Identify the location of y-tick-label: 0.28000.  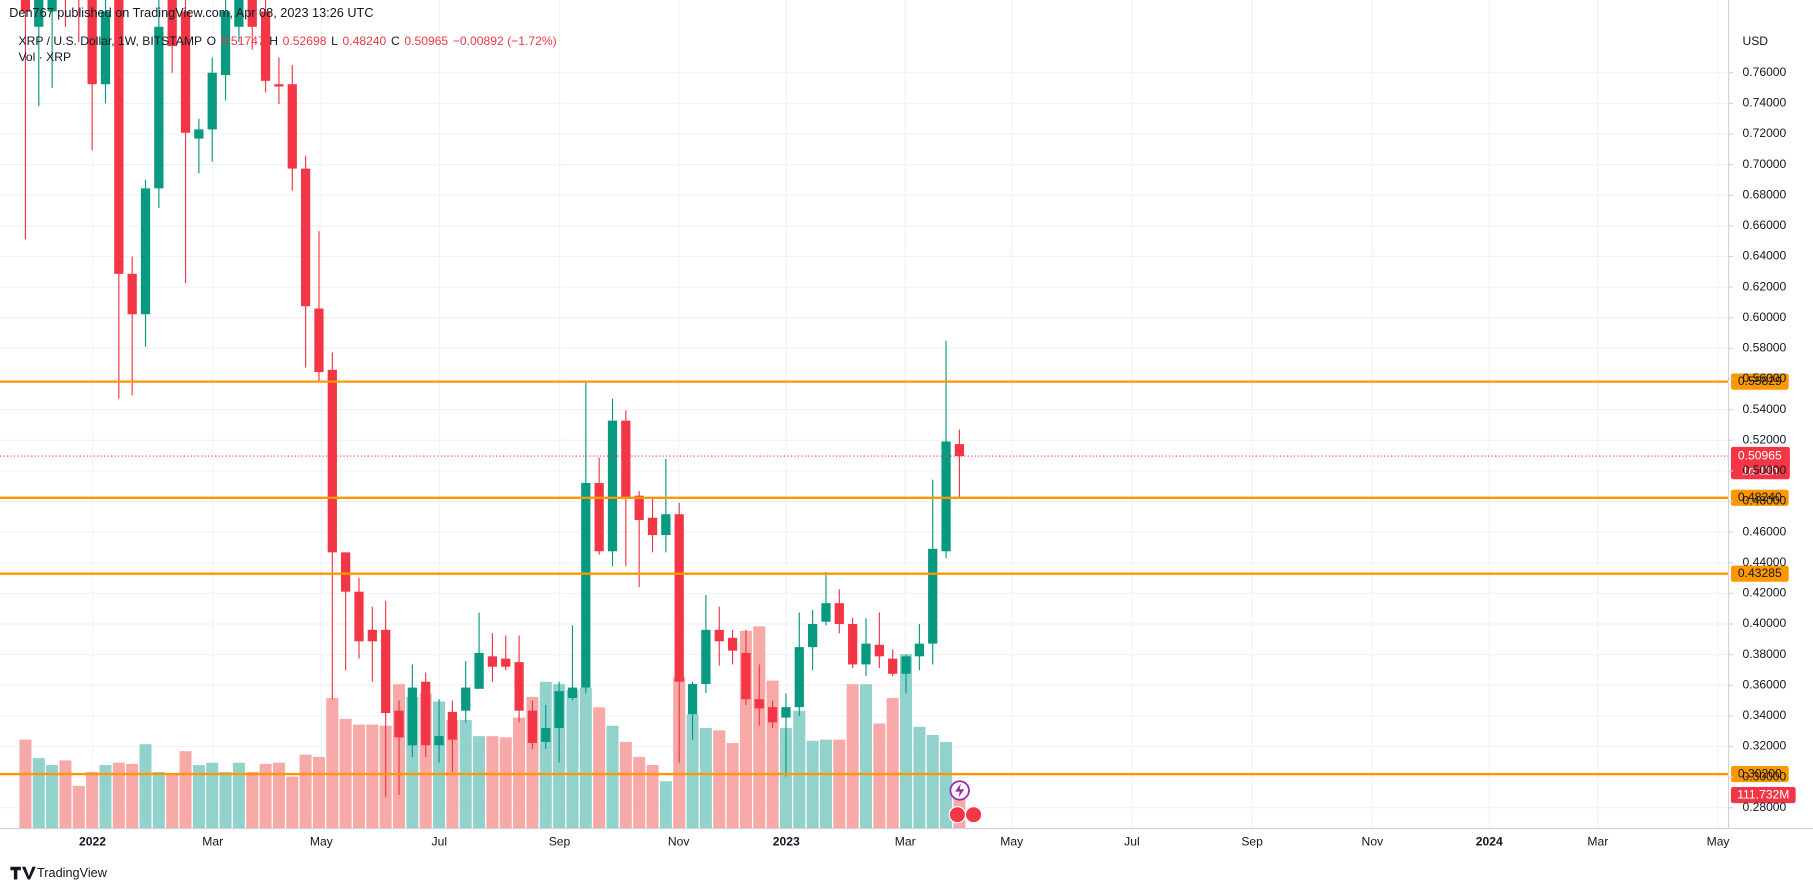
(1764, 807).